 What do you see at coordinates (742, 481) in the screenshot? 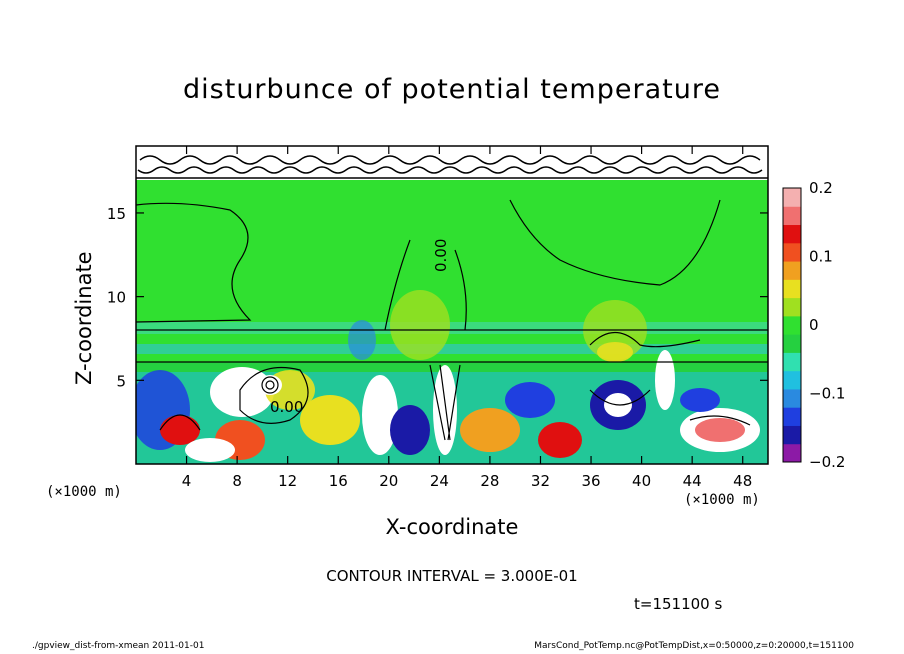
I see `x-tick-label: 48` at bounding box center [742, 481].